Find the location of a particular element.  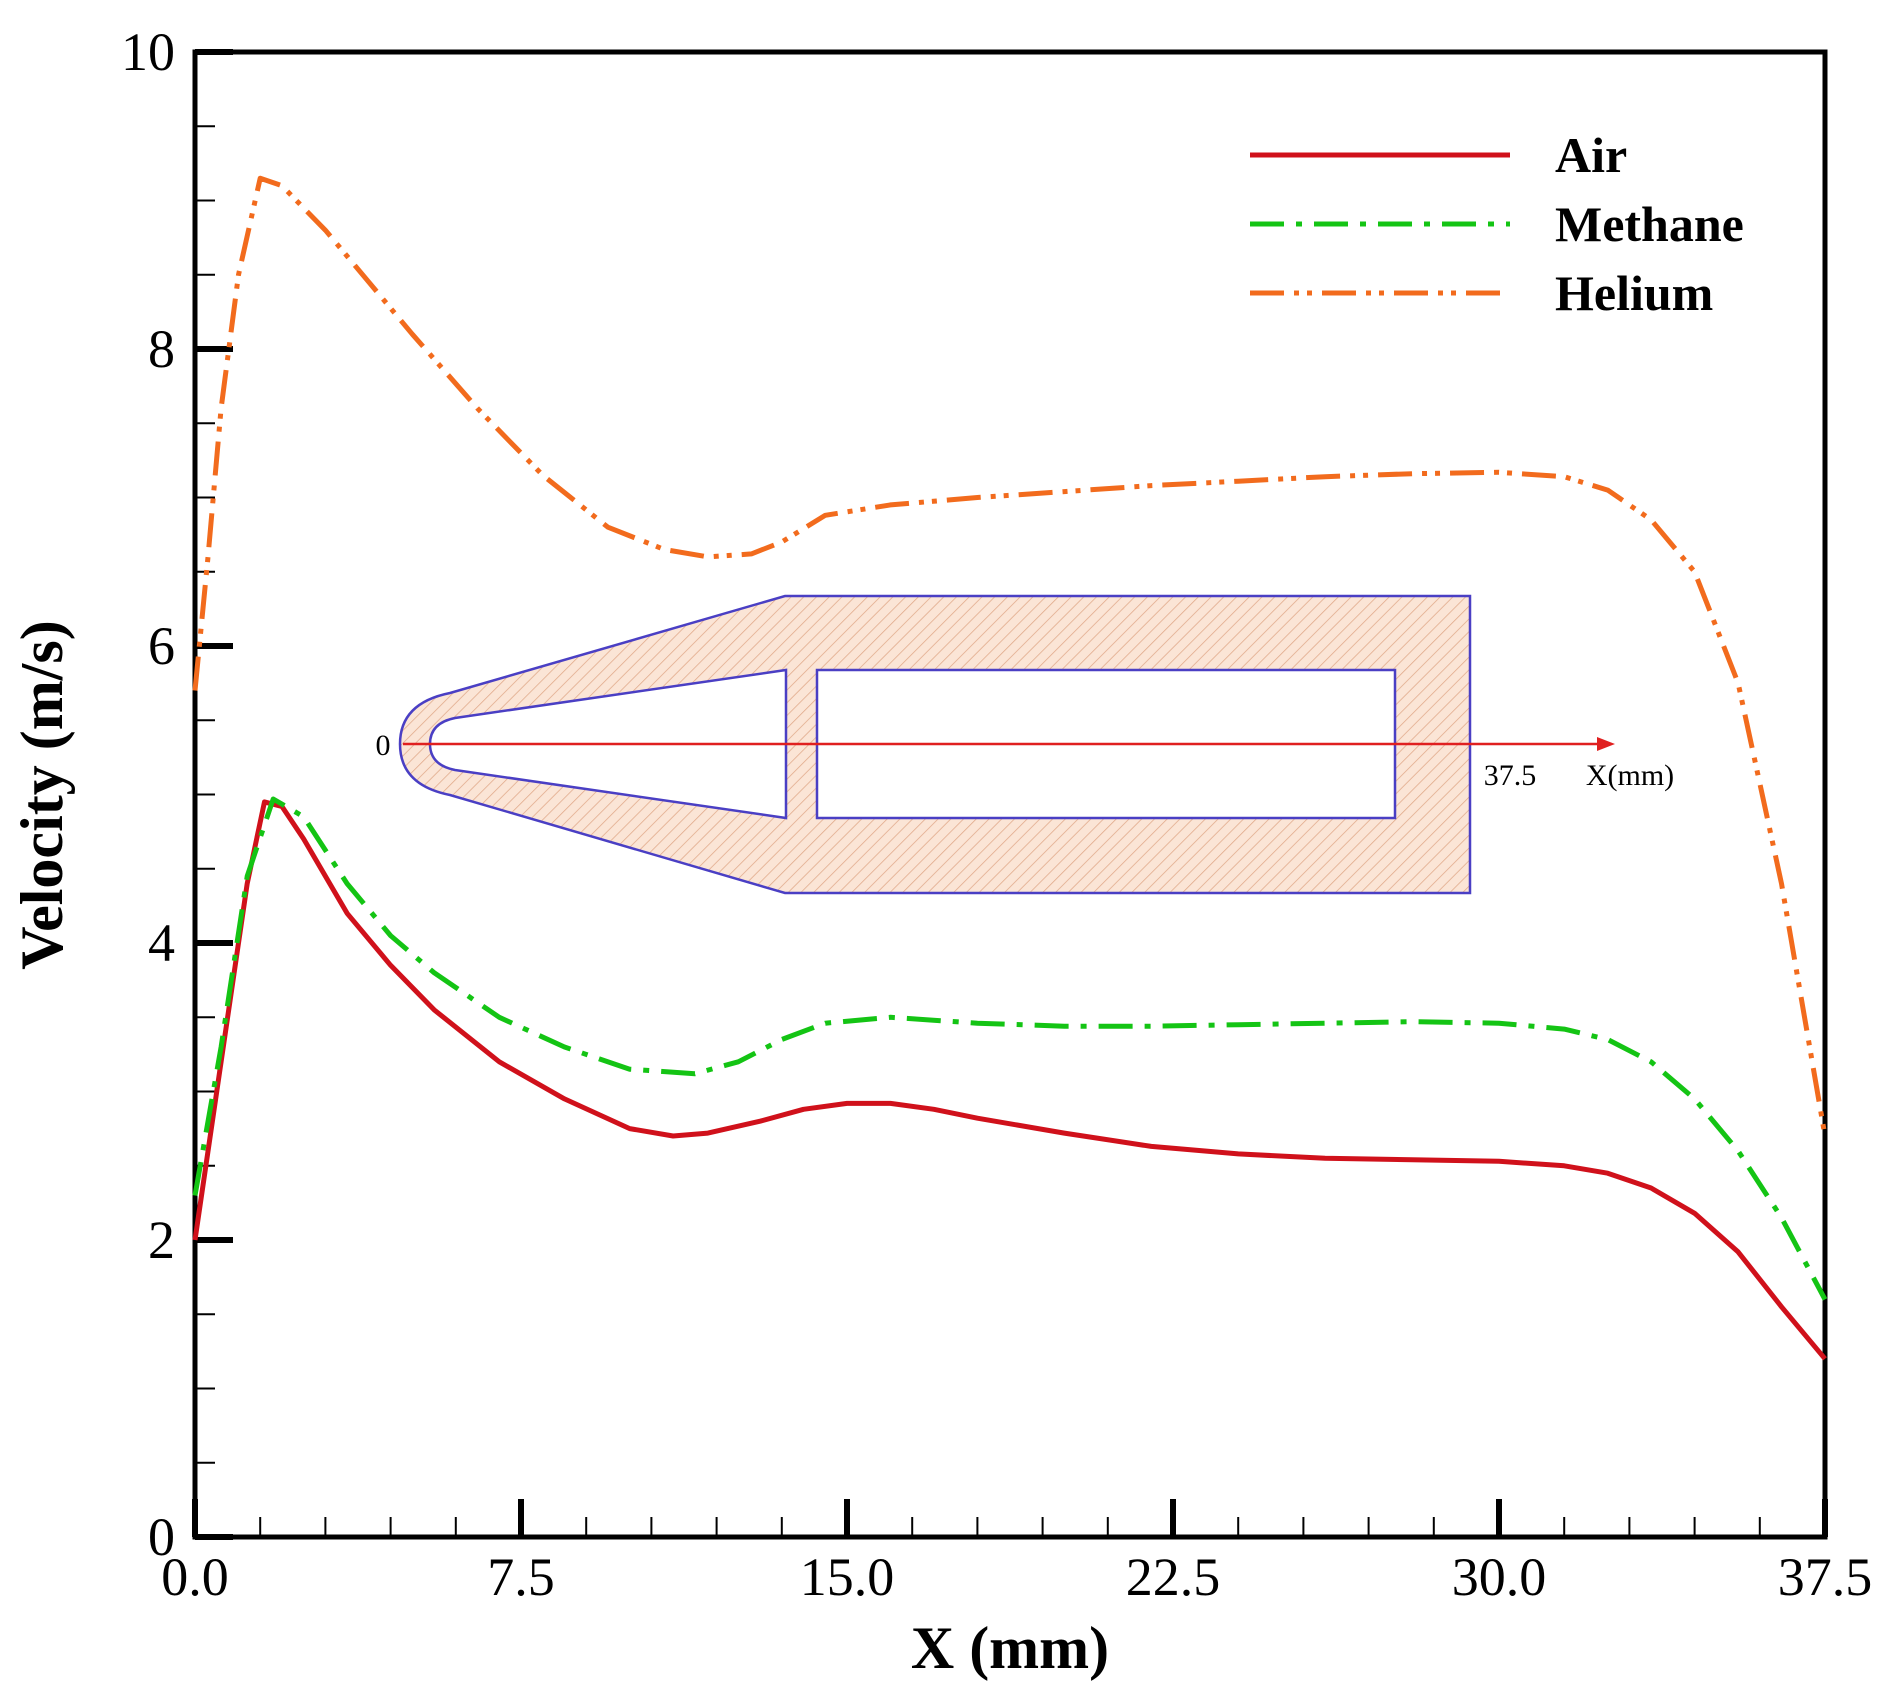

inset-origin-label: 0 is located at coordinates (383, 745).